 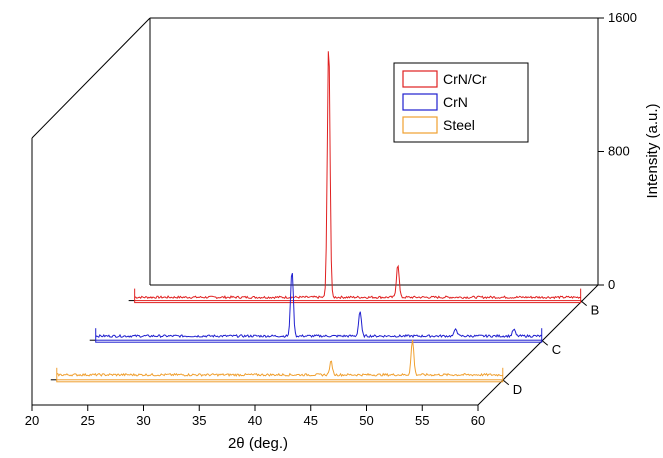 What do you see at coordinates (595, 310) in the screenshot?
I see `depth-label-0: B` at bounding box center [595, 310].